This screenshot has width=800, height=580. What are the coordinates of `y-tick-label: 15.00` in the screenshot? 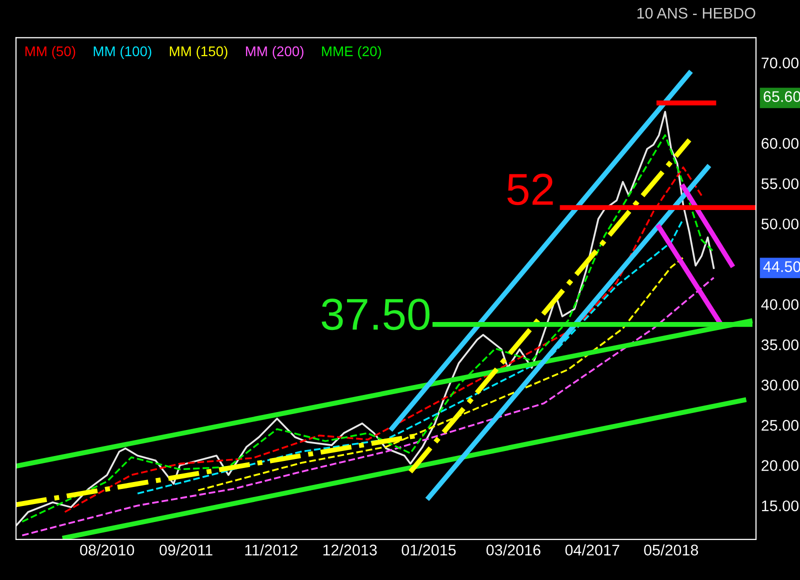 It's located at (780, 506).